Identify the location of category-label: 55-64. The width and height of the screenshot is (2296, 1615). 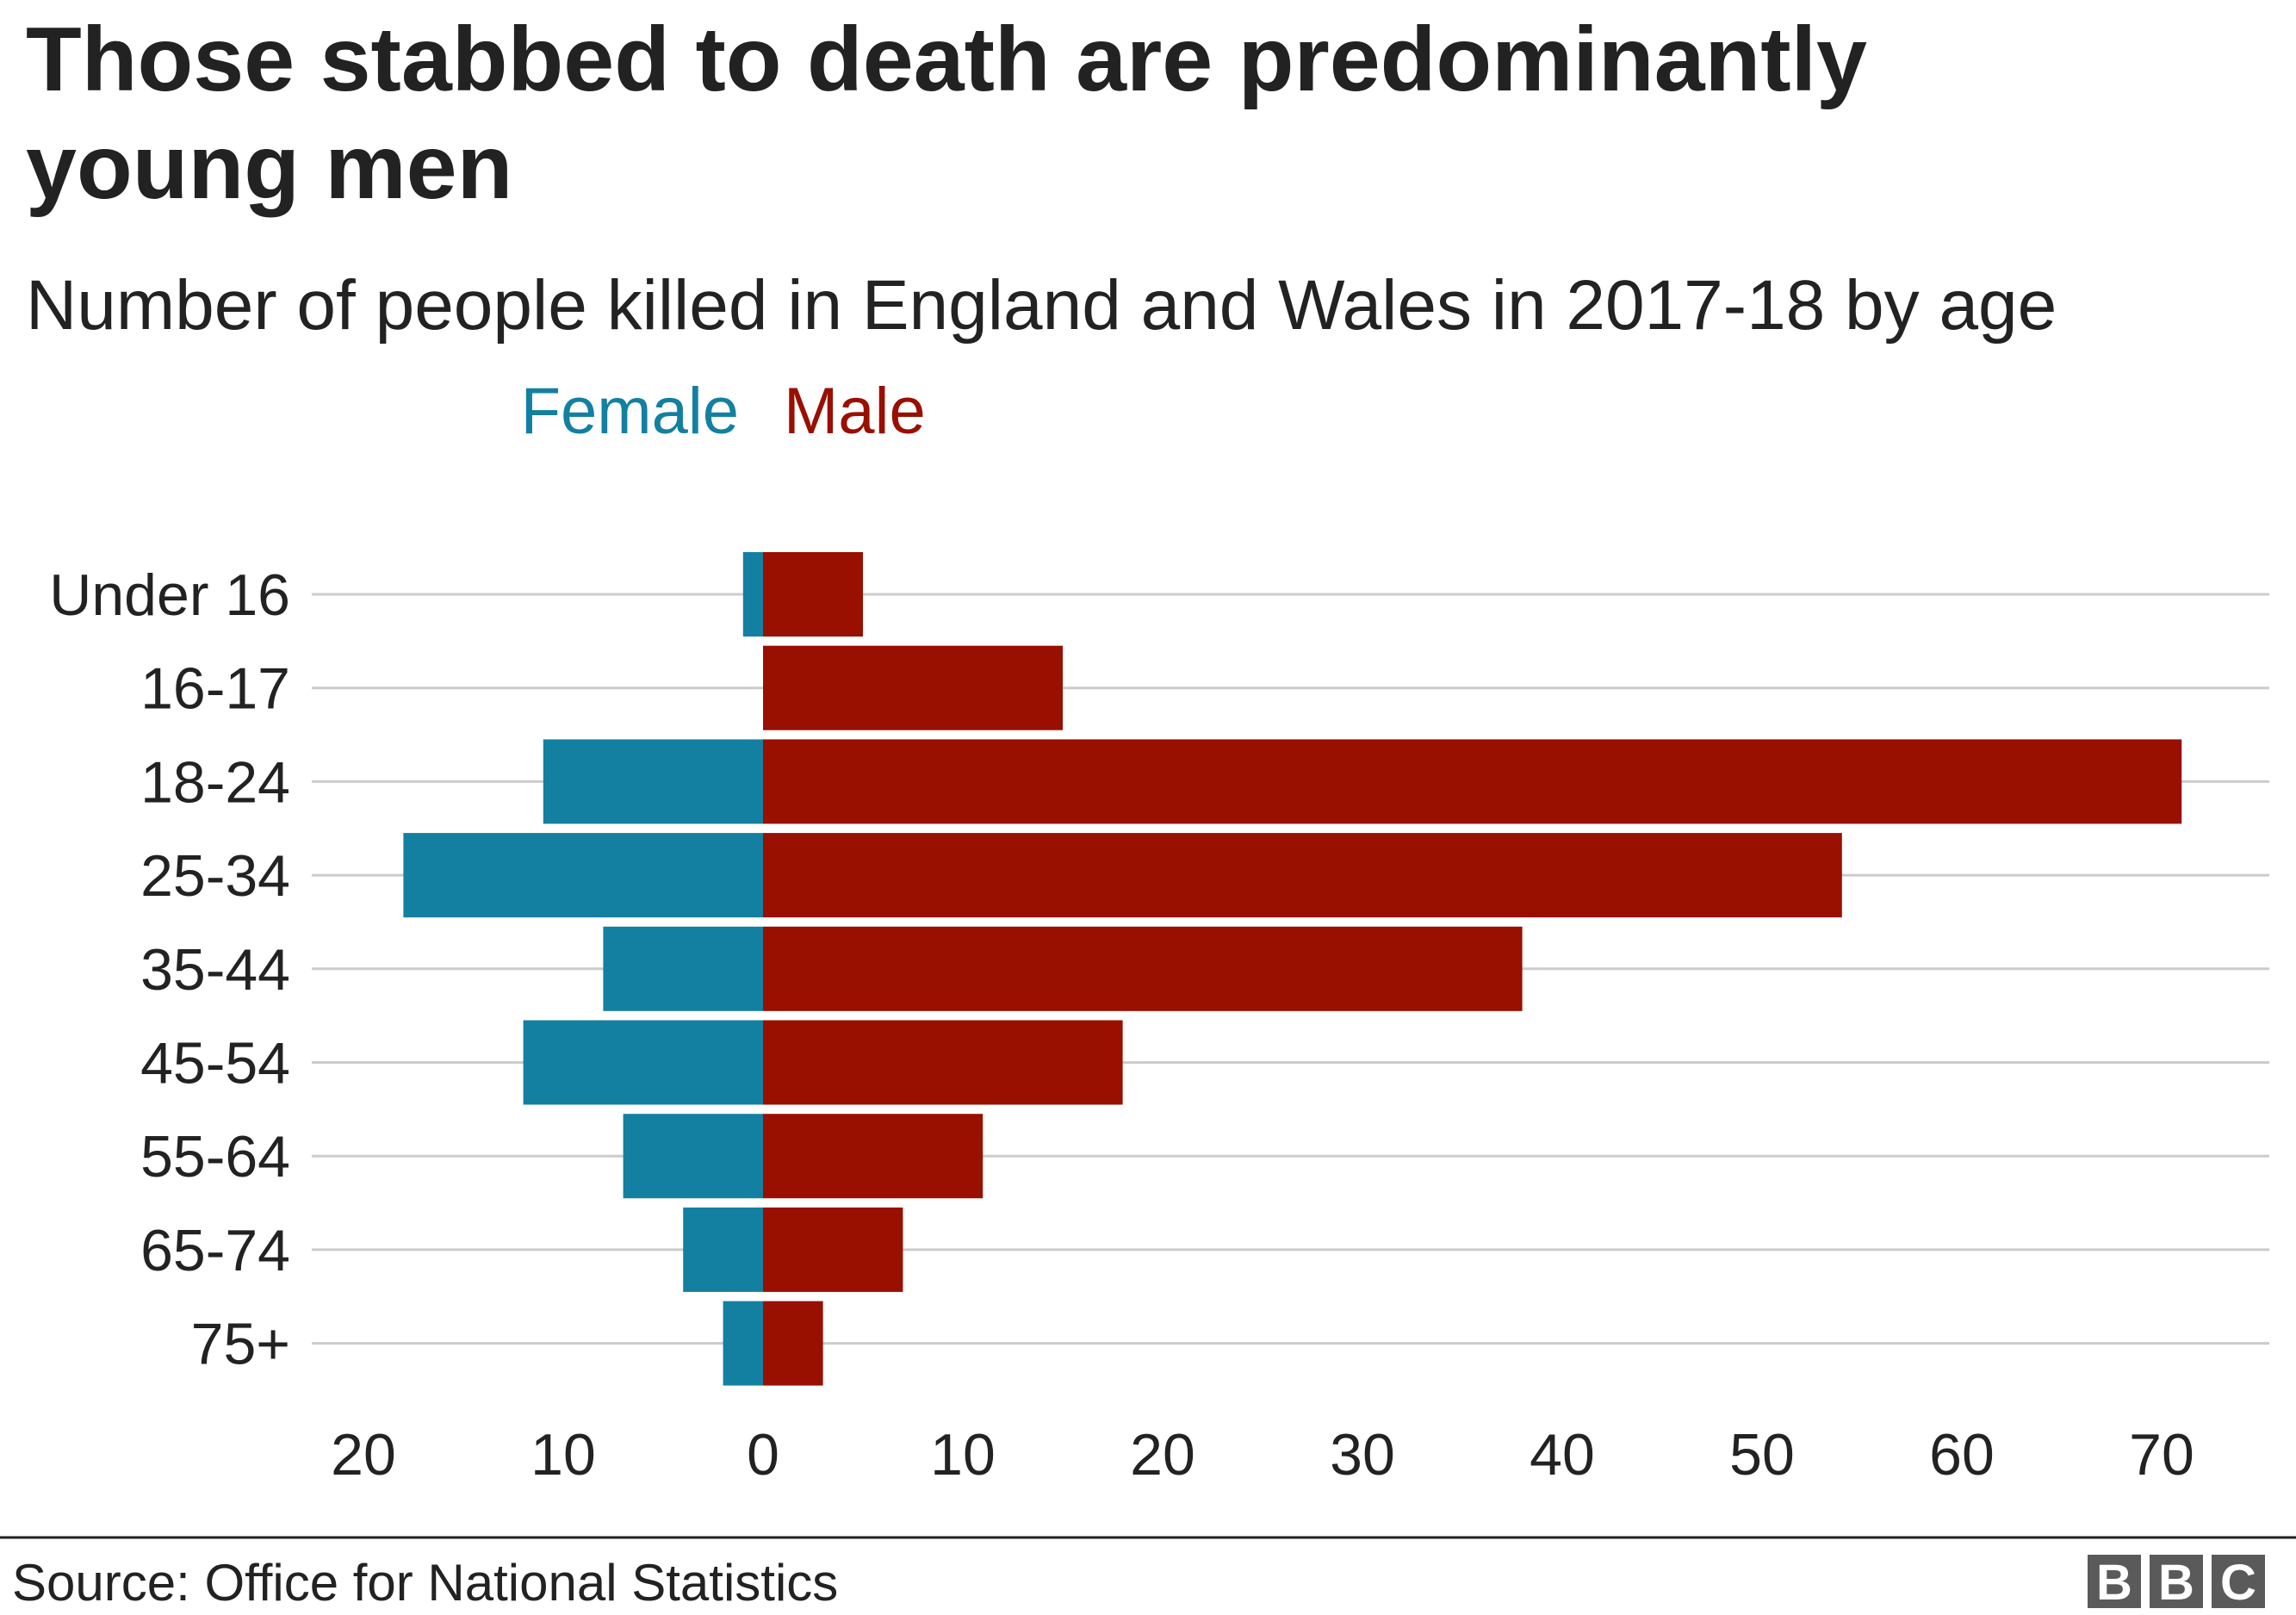
(215, 1157).